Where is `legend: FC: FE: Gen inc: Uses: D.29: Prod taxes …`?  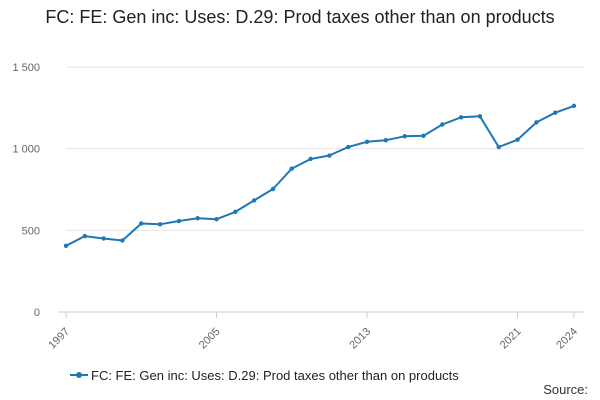 legend: FC: FE: Gen inc: Uses: D.29: Prod taxes … is located at coordinates (264, 375).